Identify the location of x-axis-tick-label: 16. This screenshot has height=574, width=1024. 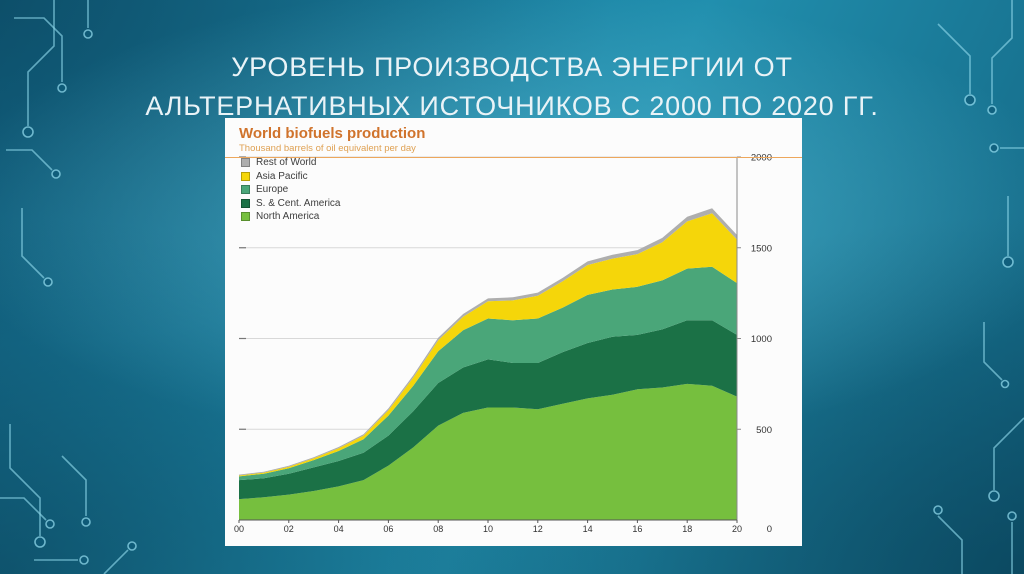
(637, 529).